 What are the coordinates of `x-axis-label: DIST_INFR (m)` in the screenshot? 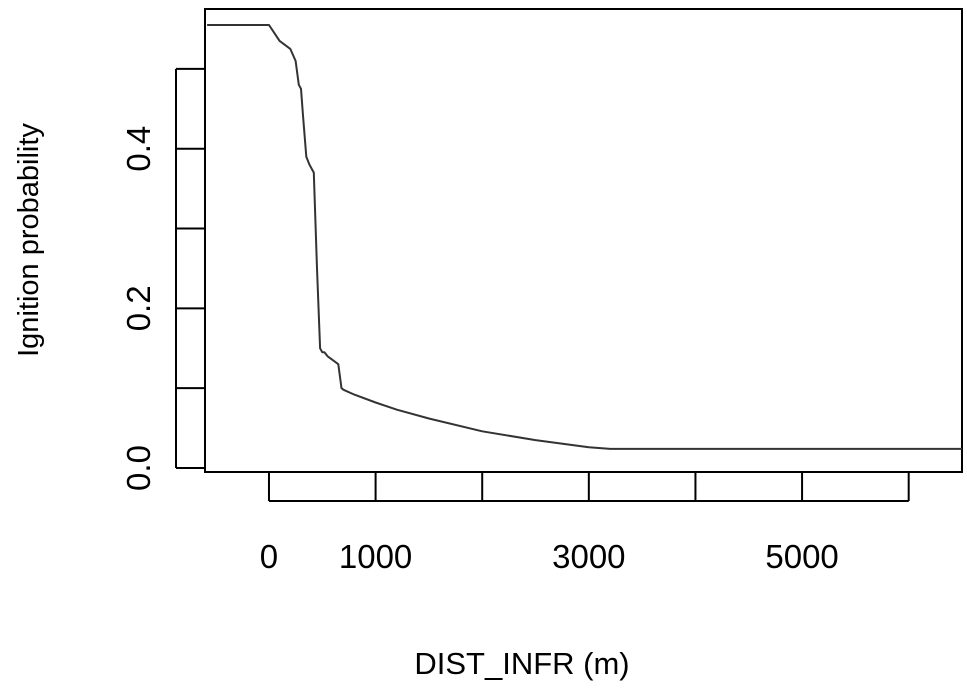 It's located at (521, 663).